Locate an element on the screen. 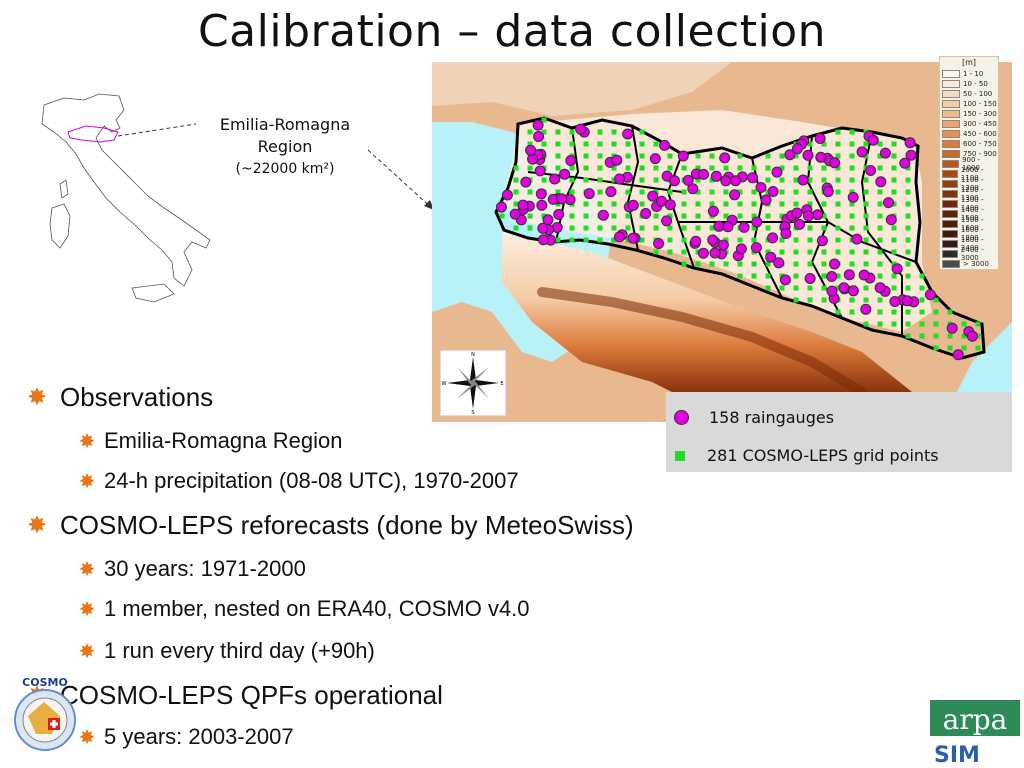 The height and width of the screenshot is (768, 1024). bullet-observations: ✸ Observations is located at coordinates (118, 397).